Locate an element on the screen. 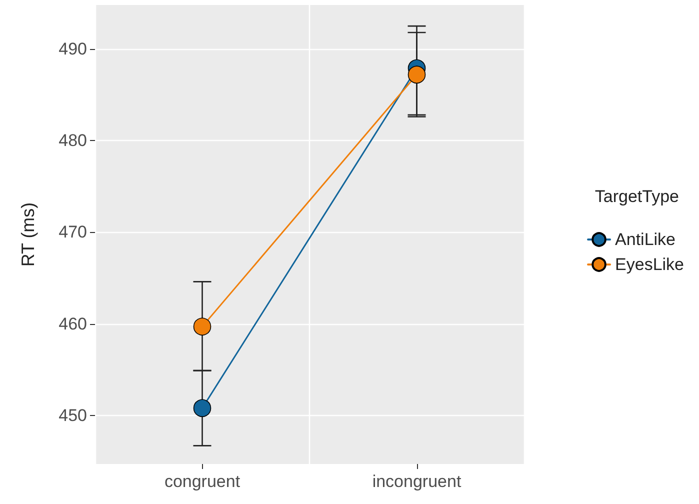  y-tick-label: 490 is located at coordinates (72, 48).